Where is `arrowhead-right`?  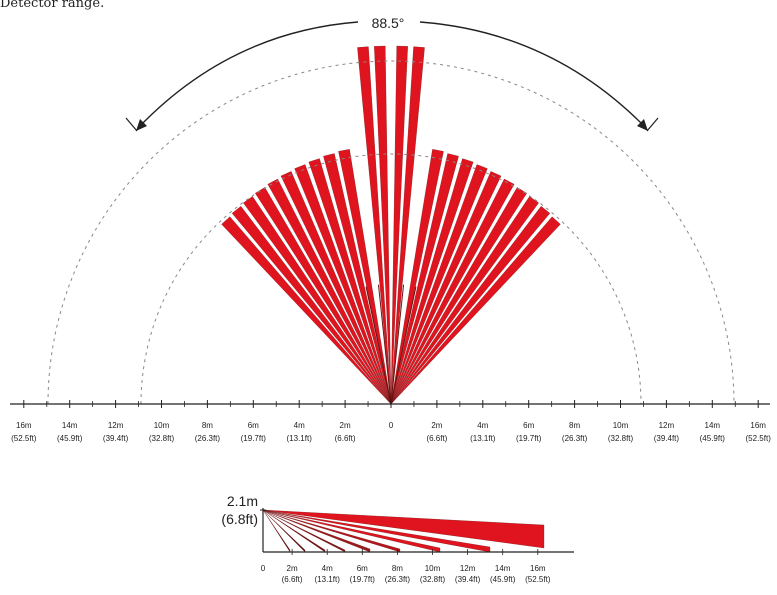 arrowhead-right is located at coordinates (642, 125).